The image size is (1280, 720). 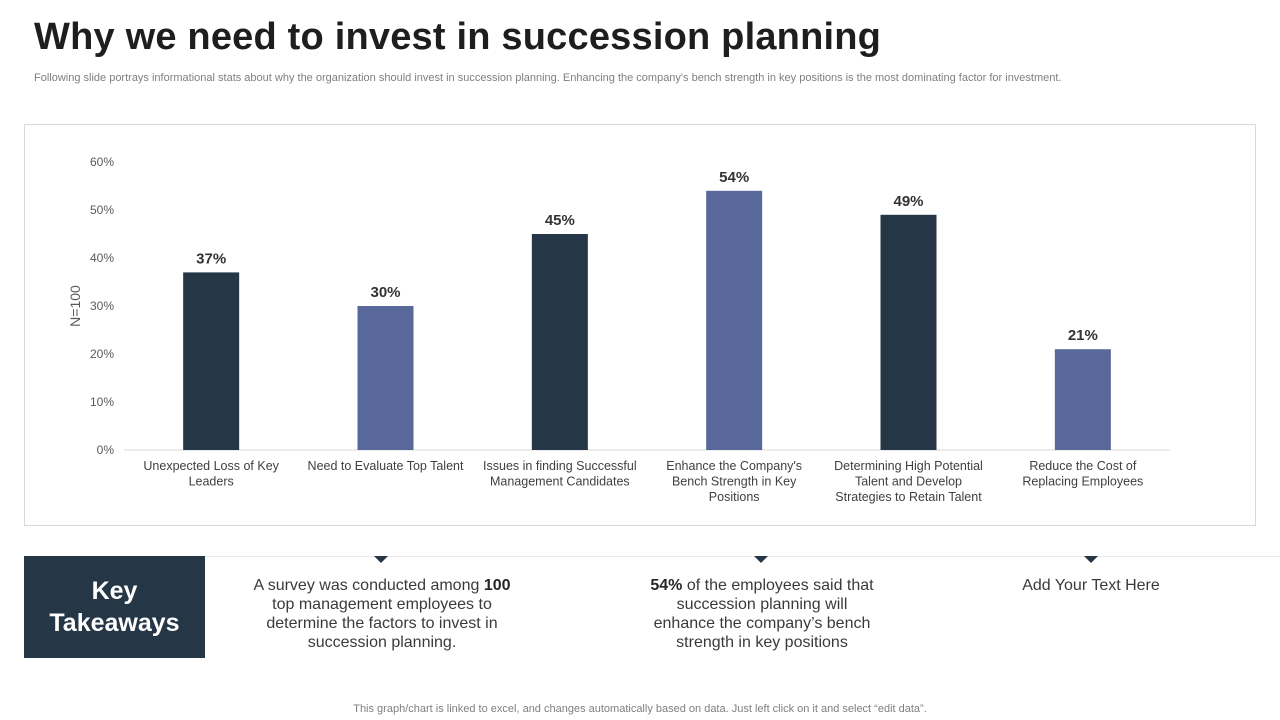 What do you see at coordinates (211, 482) in the screenshot?
I see `x-category-label: Leaders` at bounding box center [211, 482].